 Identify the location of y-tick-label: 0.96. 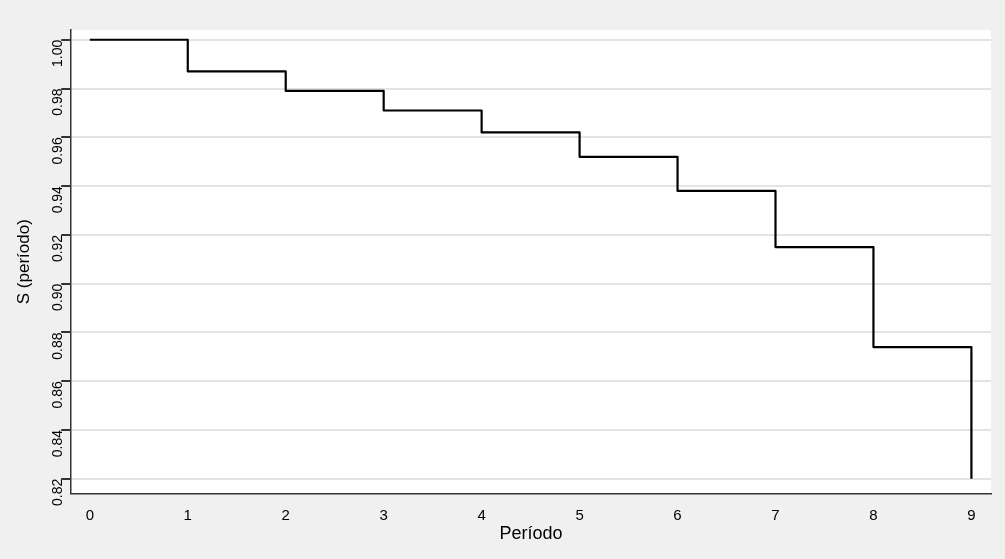
(57, 151).